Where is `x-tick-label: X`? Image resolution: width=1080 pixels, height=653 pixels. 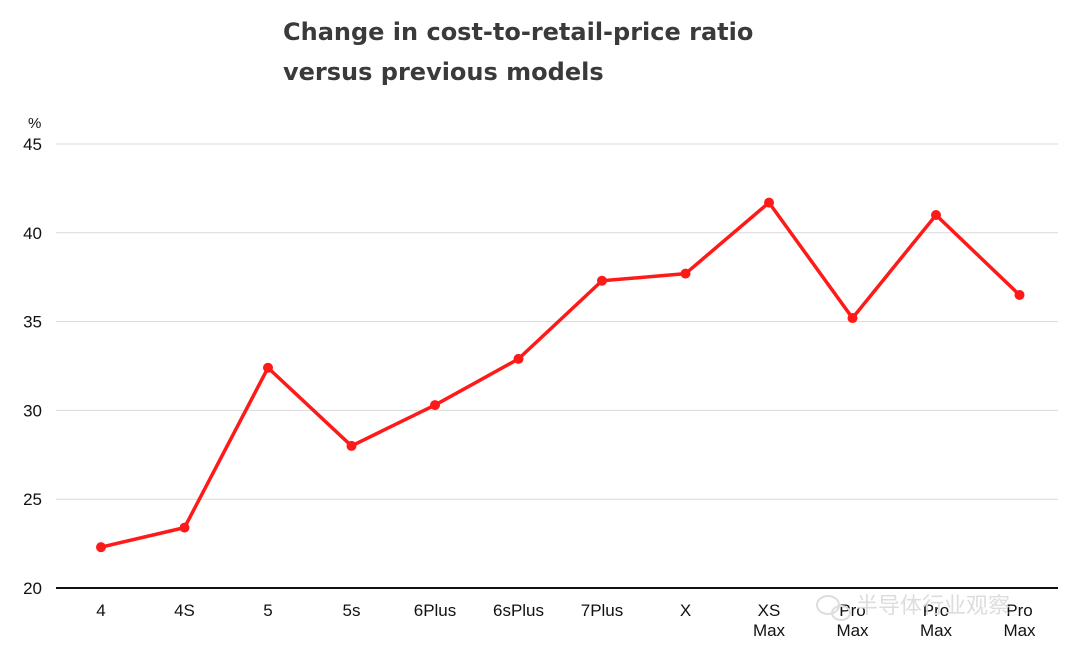 x-tick-label: X is located at coordinates (685, 610).